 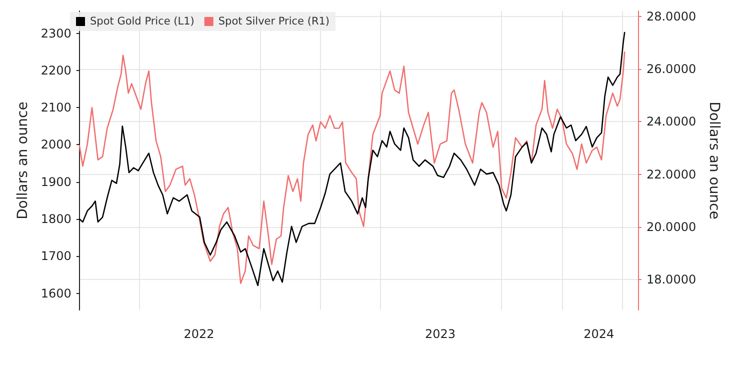 I want to click on y-tick-label: 2200, so click(x=56, y=70).